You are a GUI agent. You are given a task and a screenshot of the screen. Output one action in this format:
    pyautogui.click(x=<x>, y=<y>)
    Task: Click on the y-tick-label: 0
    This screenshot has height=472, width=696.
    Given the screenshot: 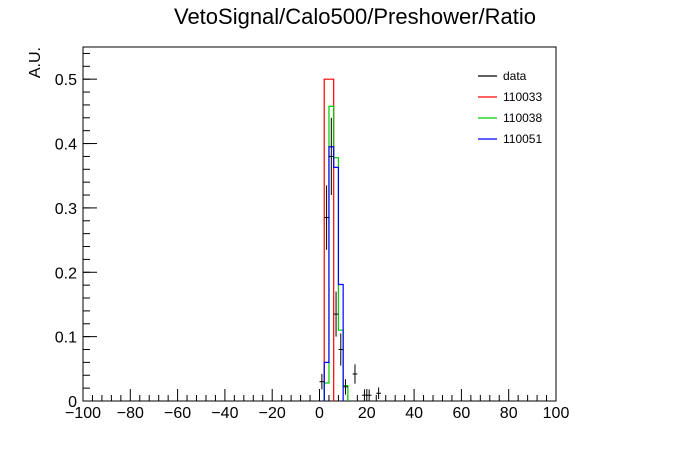 What is the action you would take?
    pyautogui.click(x=72, y=402)
    